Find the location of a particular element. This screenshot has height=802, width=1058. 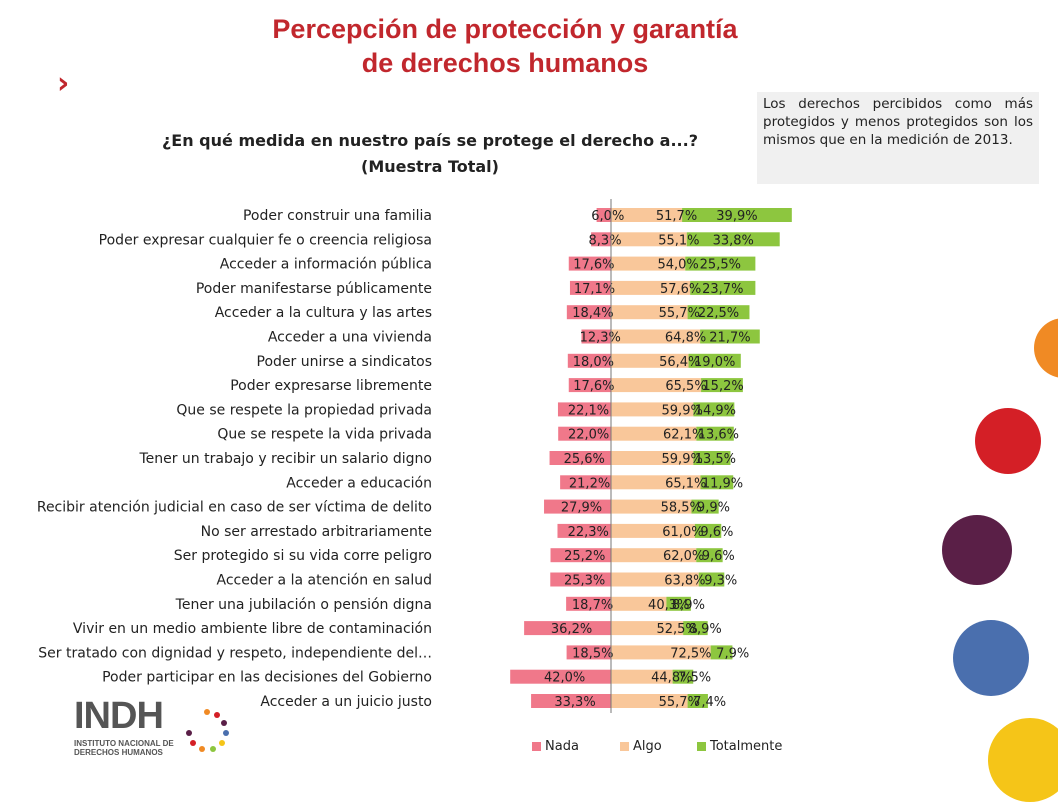

data-label-algo: 55,1% is located at coordinates (678, 240).